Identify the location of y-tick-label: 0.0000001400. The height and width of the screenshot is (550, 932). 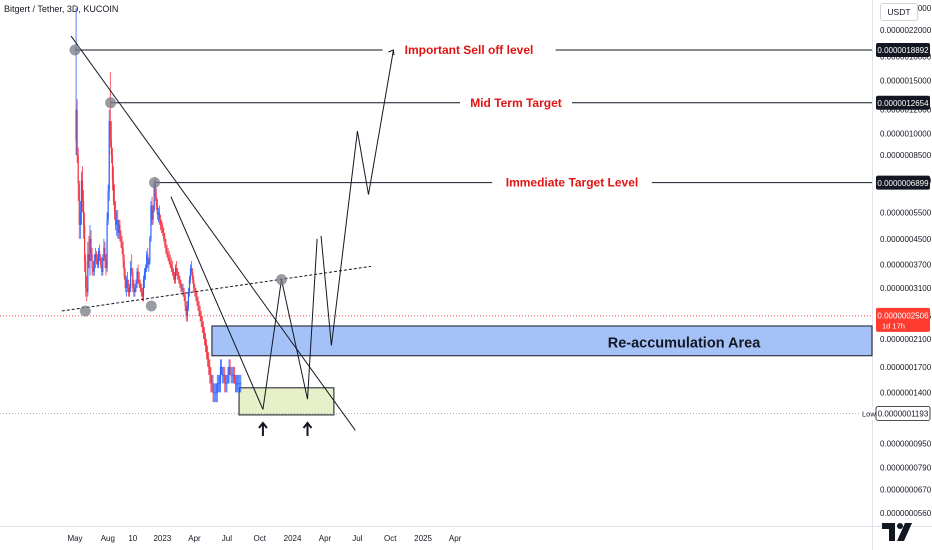
(906, 392).